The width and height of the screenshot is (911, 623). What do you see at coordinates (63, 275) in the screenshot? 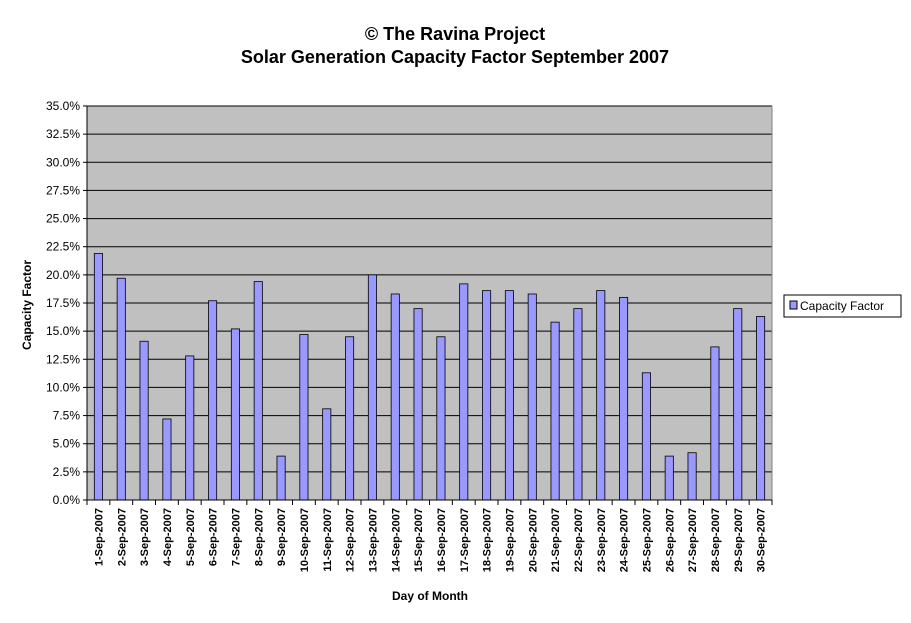
I see `y-tick-label: 20.0%` at bounding box center [63, 275].